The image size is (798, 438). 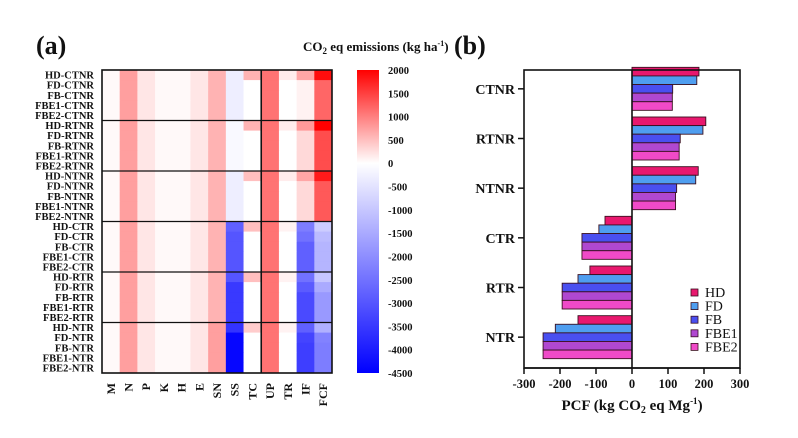 I want to click on heatmap-row-label: FBE2-RTR, so click(x=68, y=318).